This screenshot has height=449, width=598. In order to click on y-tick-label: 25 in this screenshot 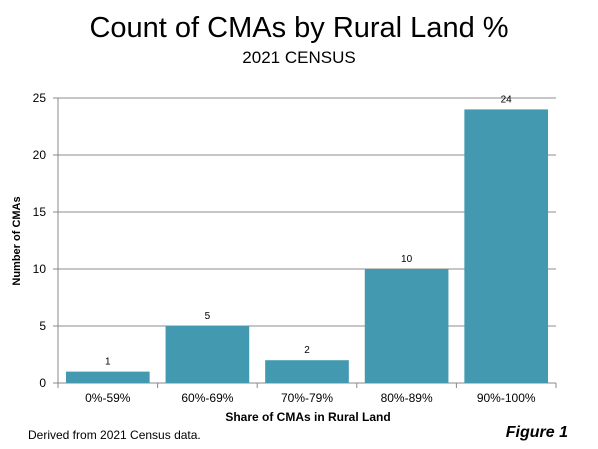, I will do `click(40, 98)`.